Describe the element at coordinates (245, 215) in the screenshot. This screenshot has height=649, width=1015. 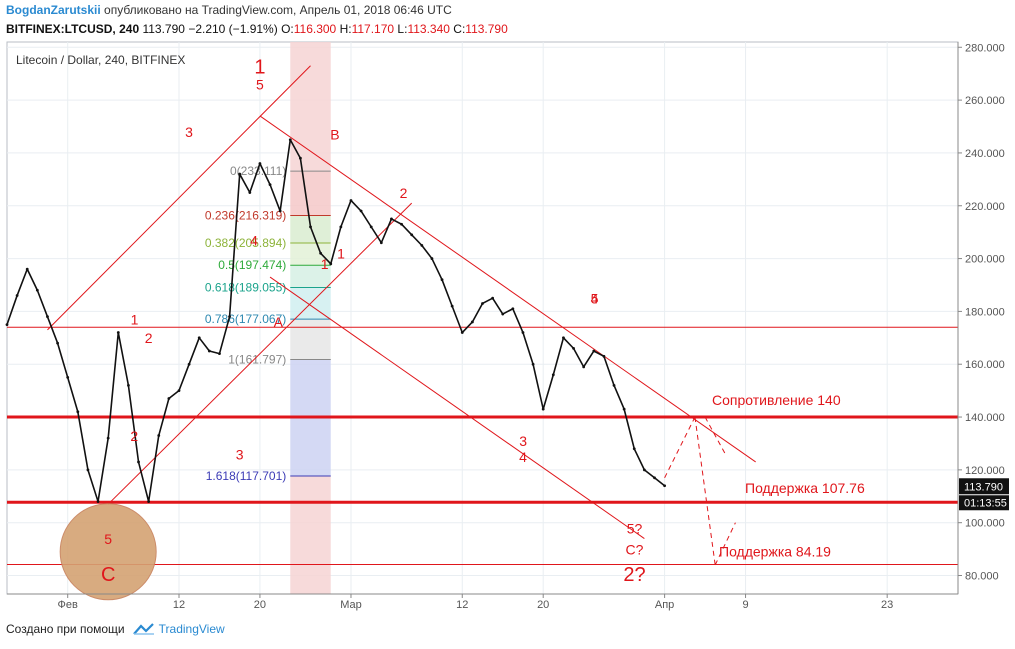
I see `fib-level-label: 0.236(216.319)` at that location.